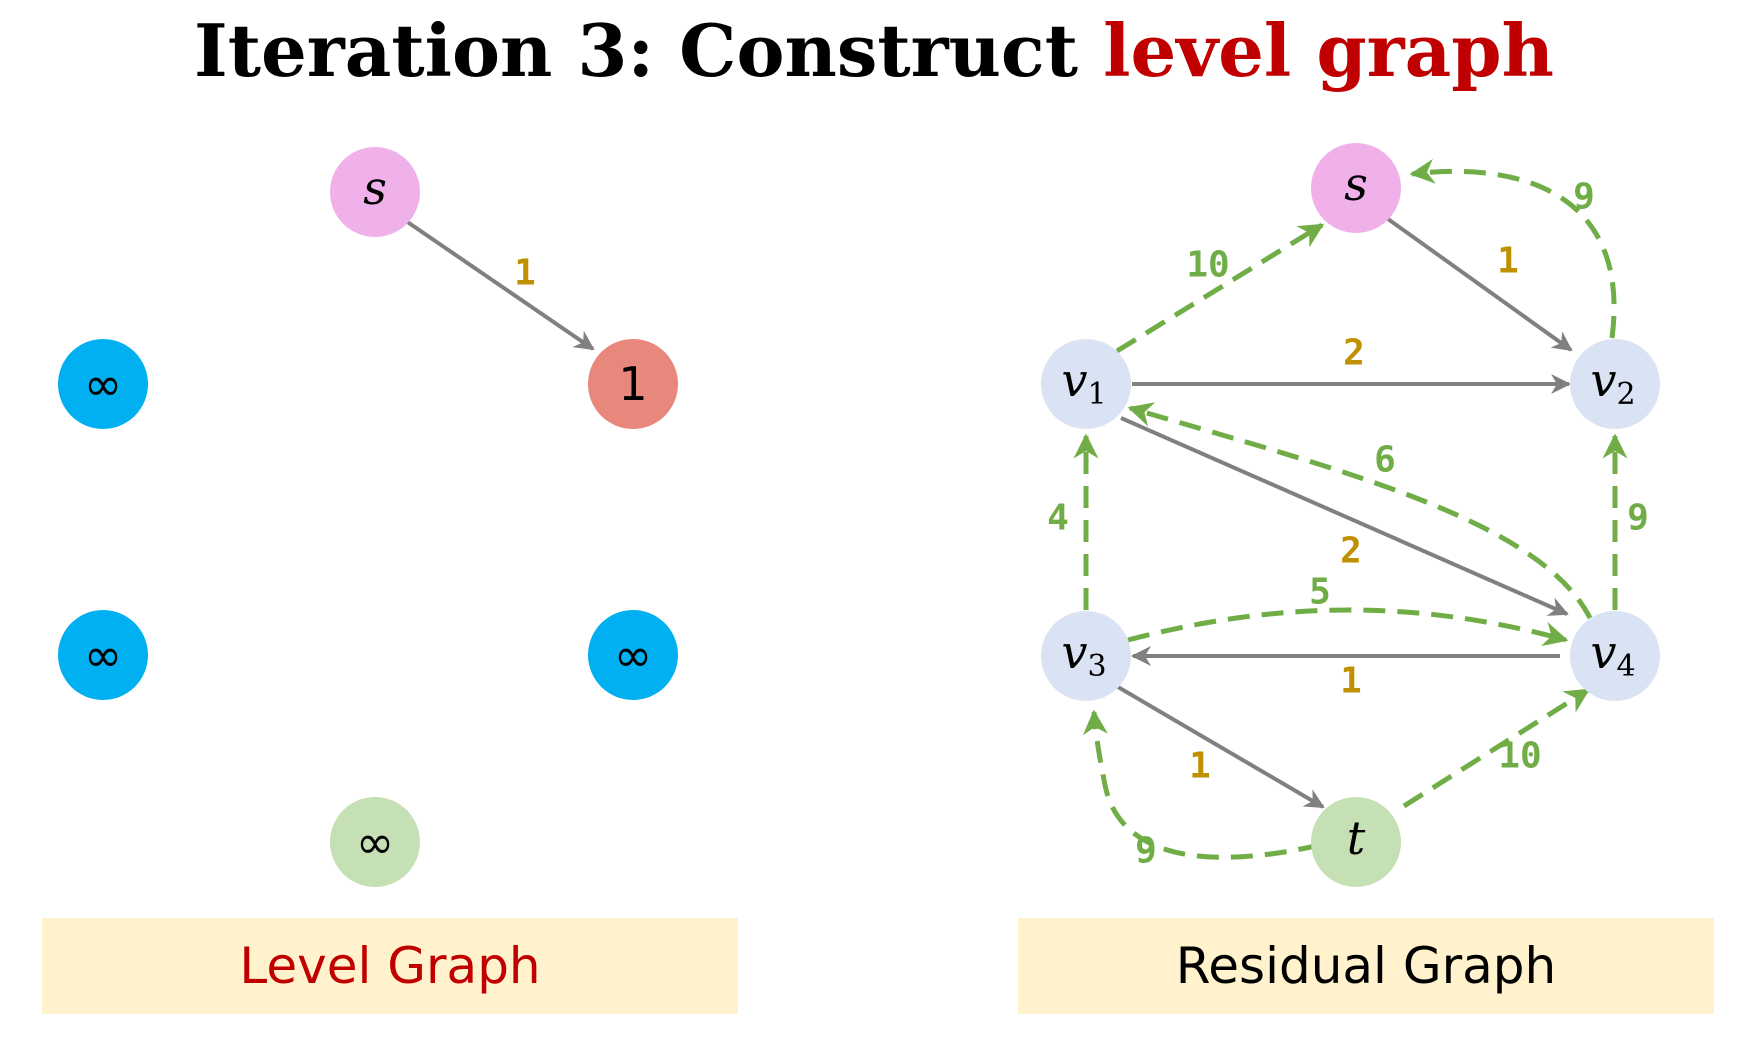 Image resolution: width=1748 pixels, height=1044 pixels. I want to click on residual-edge-v3-t, so click(1220, 747).